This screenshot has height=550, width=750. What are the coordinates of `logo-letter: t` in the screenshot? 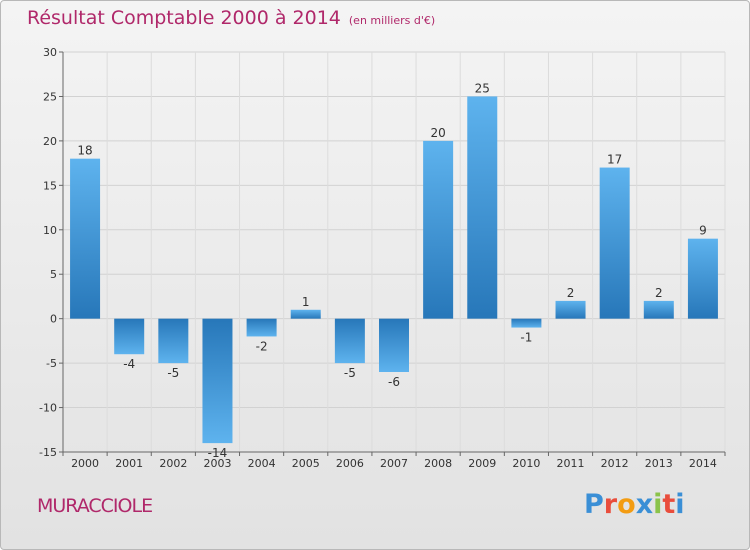 It's located at (669, 504).